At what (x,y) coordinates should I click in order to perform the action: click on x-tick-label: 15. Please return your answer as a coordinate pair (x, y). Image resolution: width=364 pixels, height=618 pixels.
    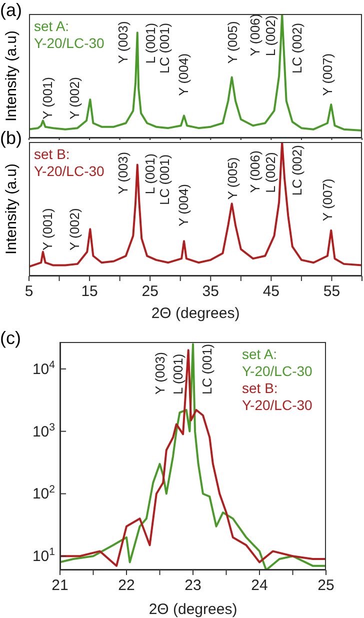
    Looking at the image, I should click on (89, 291).